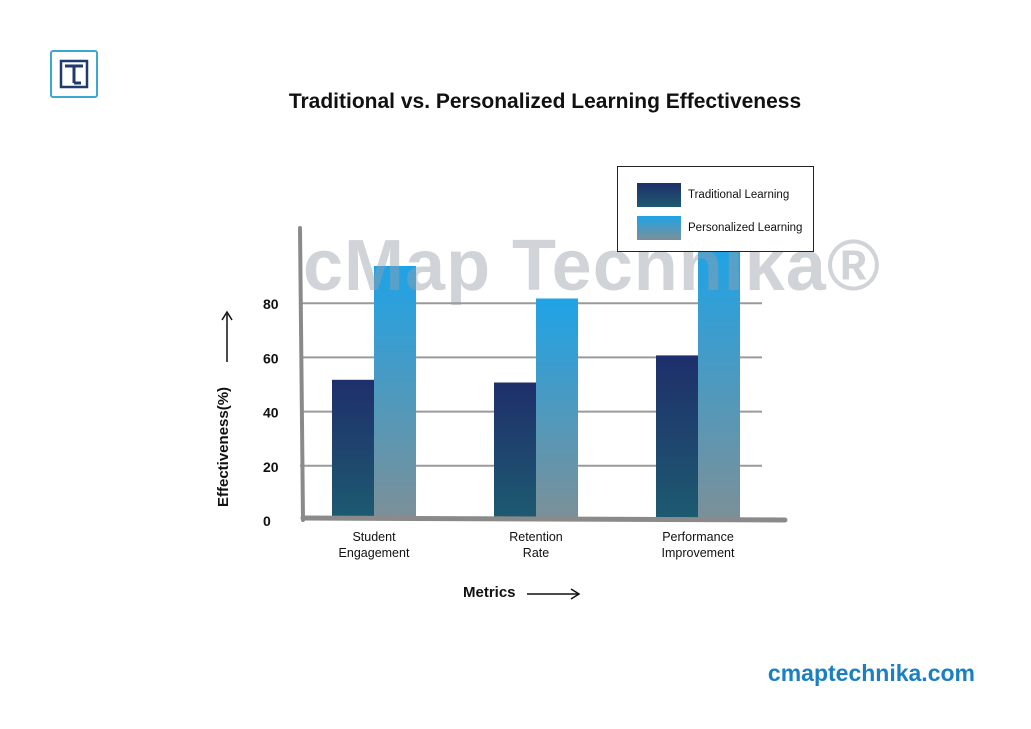 The image size is (1031, 729). I want to click on y-tick-label: 80, so click(271, 304).